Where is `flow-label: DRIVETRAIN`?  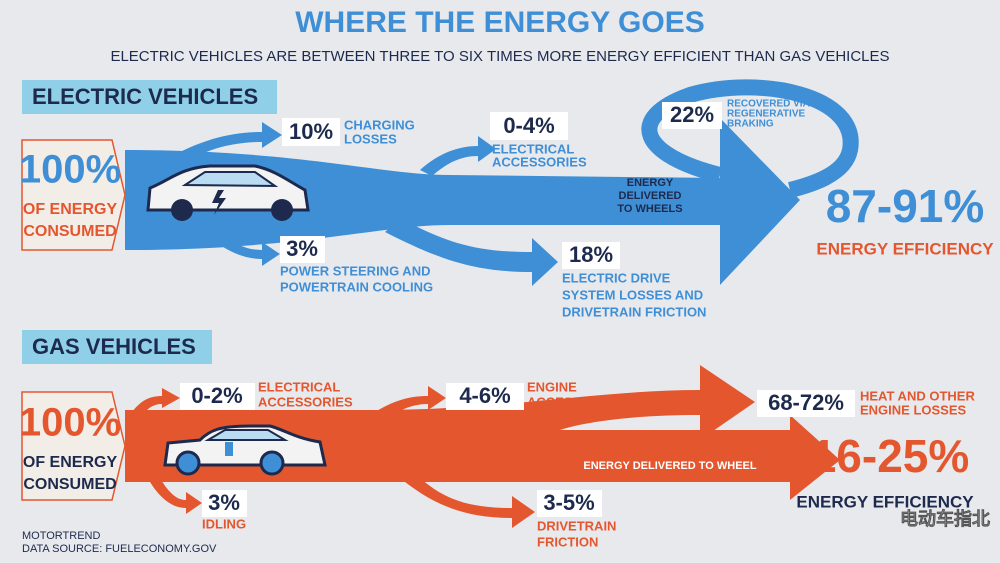
flow-label: DRIVETRAIN is located at coordinates (576, 525).